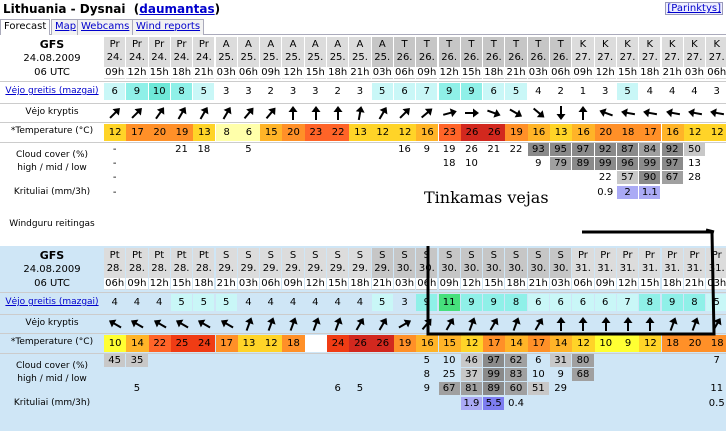 The height and width of the screenshot is (431, 726). Describe the element at coordinates (538, 268) in the screenshot. I see `date-cell: 30.` at that location.